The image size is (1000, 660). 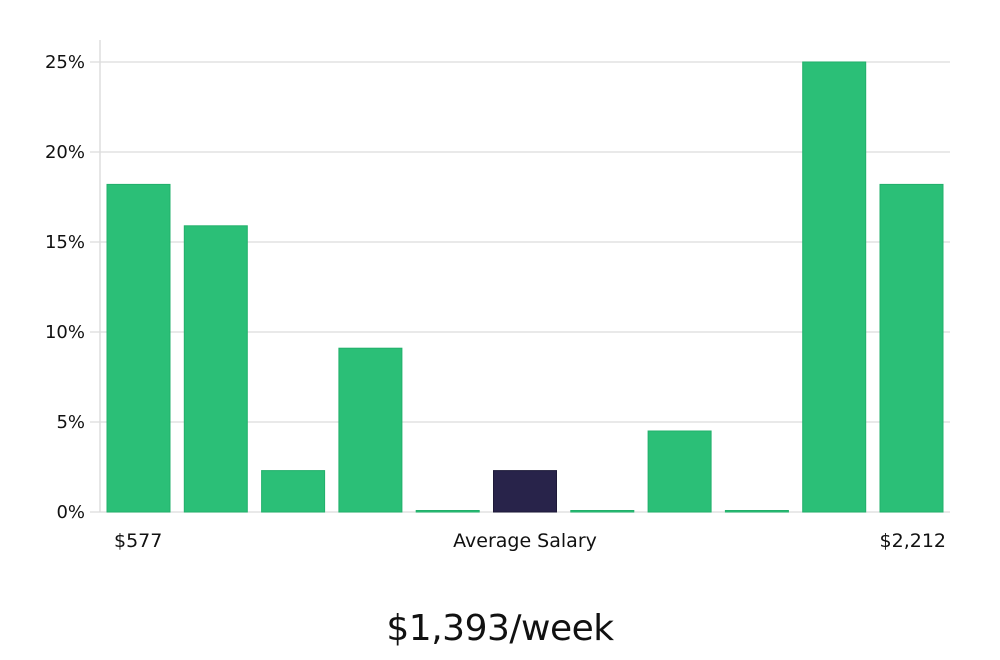 What do you see at coordinates (65, 242) in the screenshot?
I see `y-tick-label: 15%` at bounding box center [65, 242].